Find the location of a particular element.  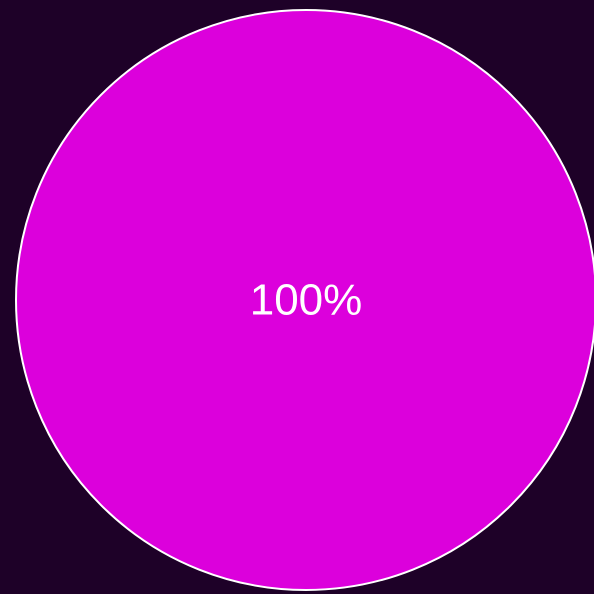

slice-percent-label: 100% is located at coordinates (306, 300).